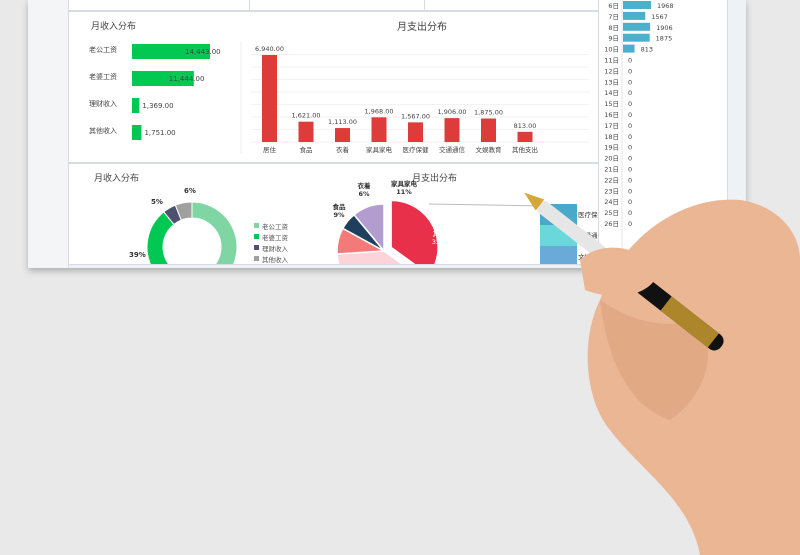 This screenshot has width=800, height=555. Describe the element at coordinates (440, 233) in the screenshot. I see `pie-label: 其他` at that location.